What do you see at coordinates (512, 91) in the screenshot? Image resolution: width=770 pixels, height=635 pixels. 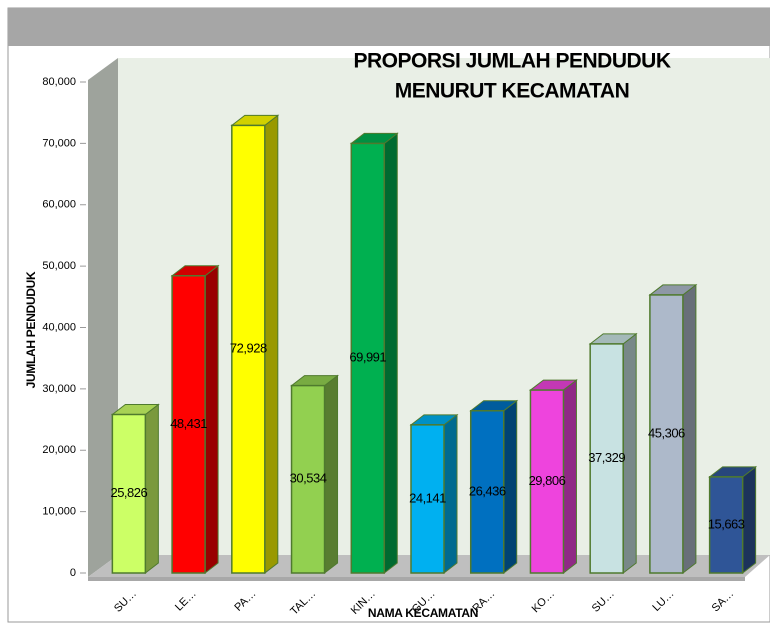 I see `chart-title: MENURUT KECAMATAN` at bounding box center [512, 91].